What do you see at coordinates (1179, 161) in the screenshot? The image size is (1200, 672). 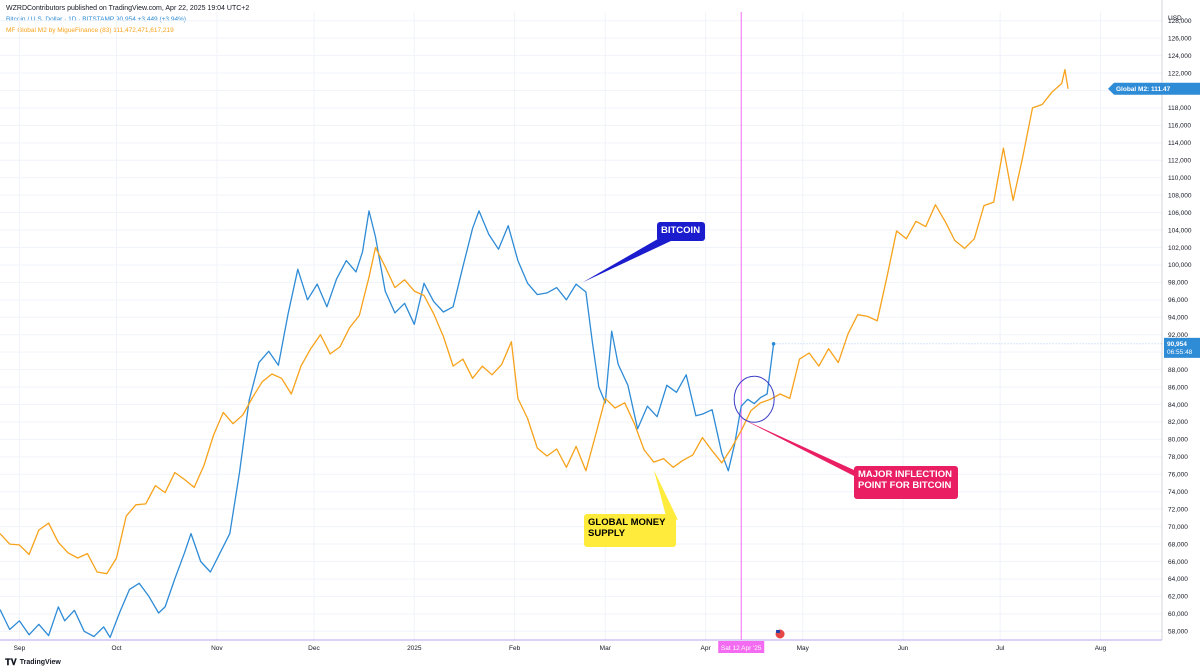 I see `y-tick-label: 112,000` at bounding box center [1179, 161].